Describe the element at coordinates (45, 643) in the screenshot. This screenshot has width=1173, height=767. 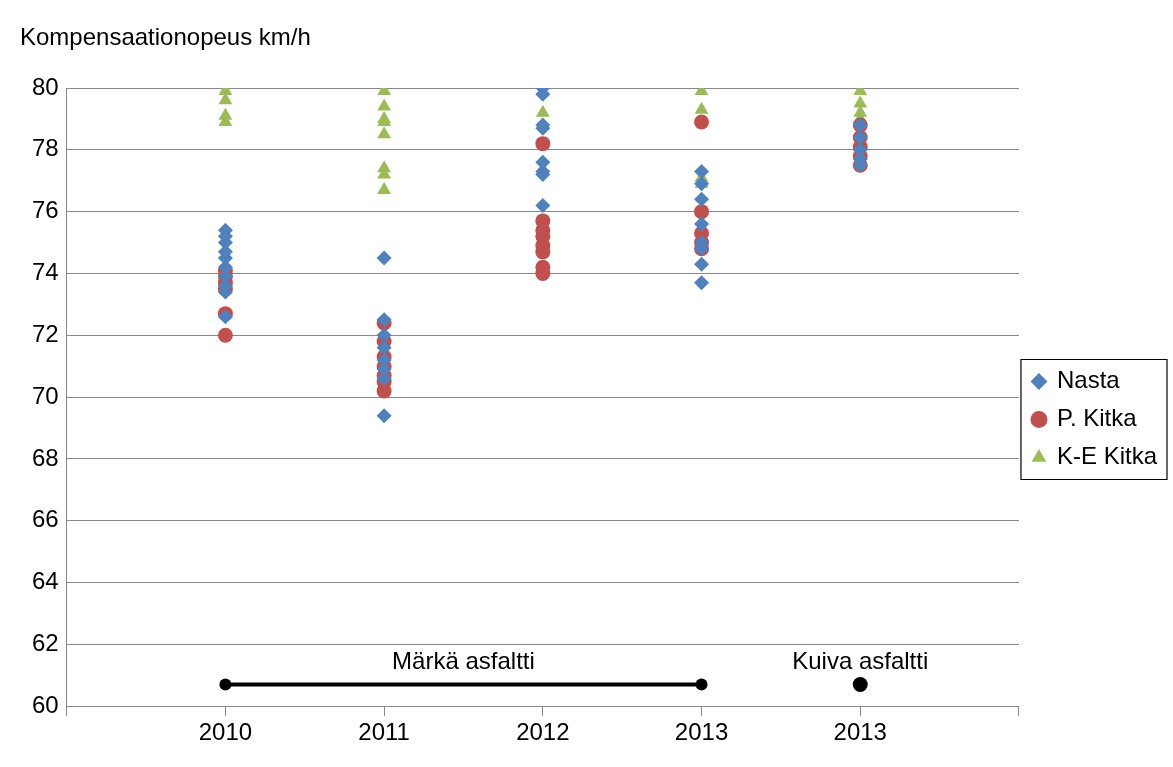
I see `y-tick-label: 62` at that location.